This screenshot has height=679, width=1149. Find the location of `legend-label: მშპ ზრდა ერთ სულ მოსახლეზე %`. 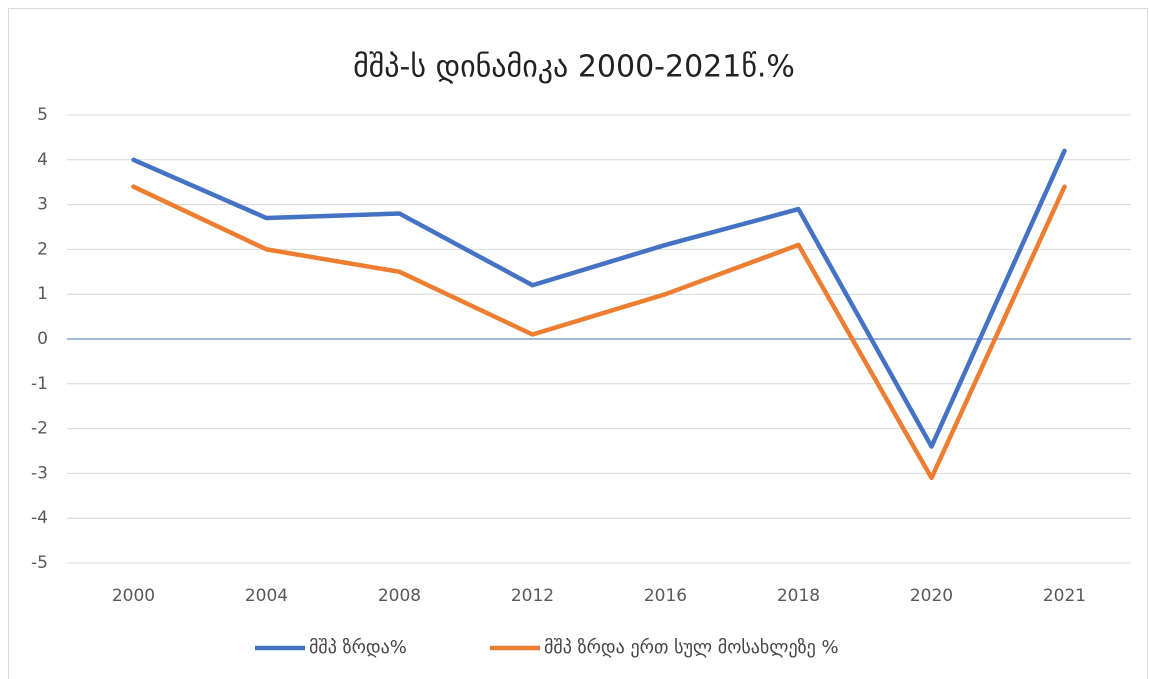

legend-label: მშპ ზრდა ერთ სულ მოსახლეზე % is located at coordinates (691, 647).